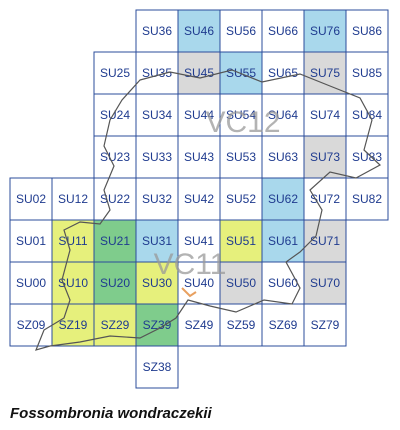 This screenshot has width=400, height=430. I want to click on grid-square-label: SZ19, so click(73, 325).